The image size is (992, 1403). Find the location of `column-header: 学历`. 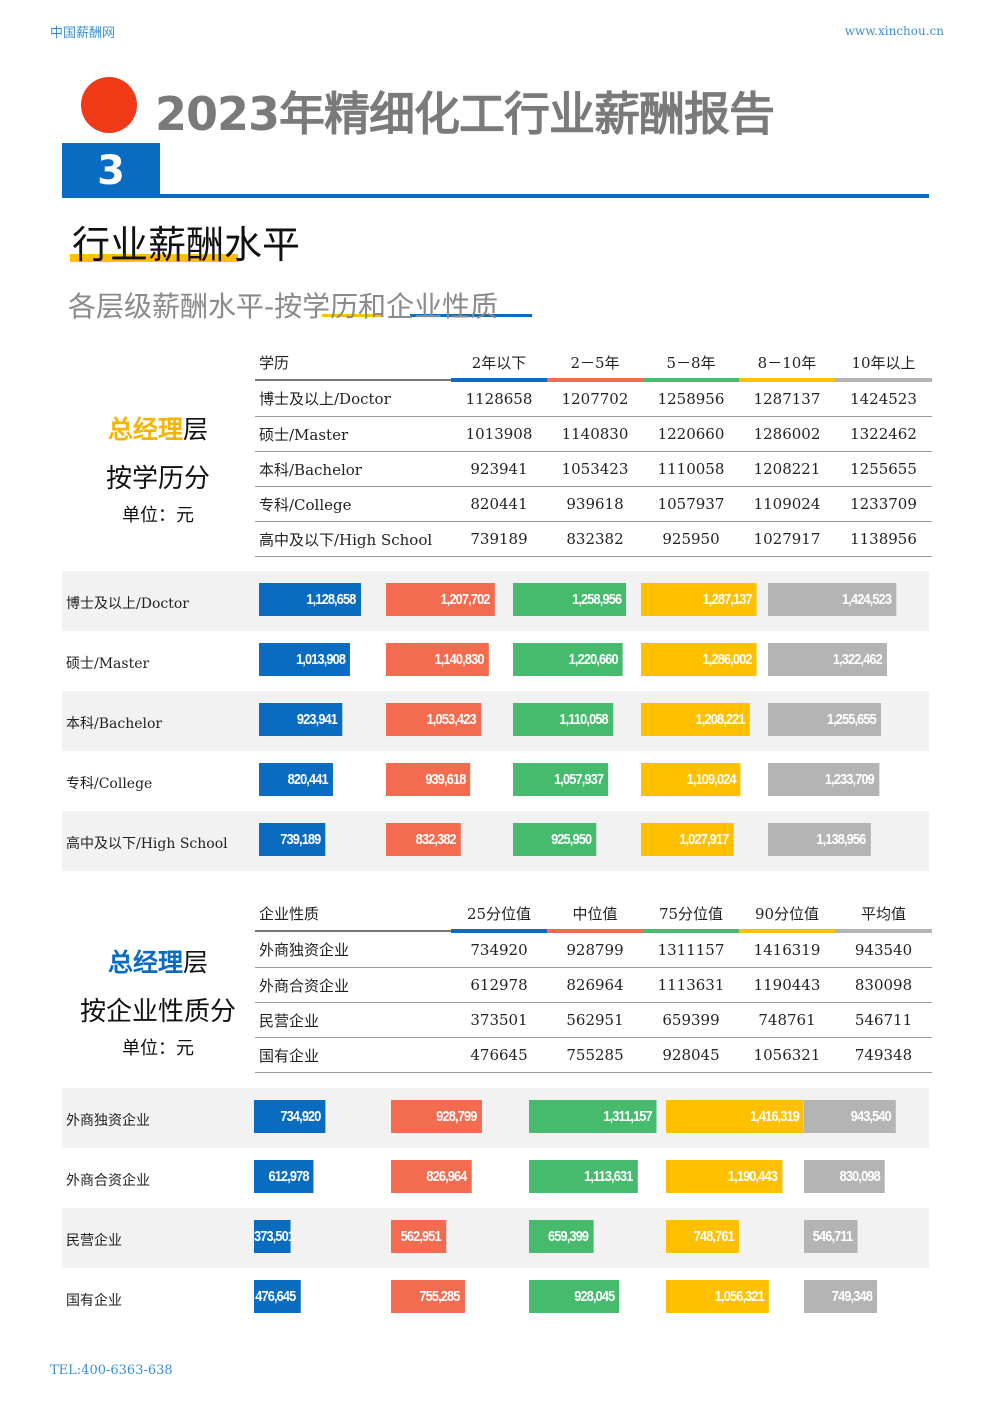

column-header: 学历 is located at coordinates (353, 363).